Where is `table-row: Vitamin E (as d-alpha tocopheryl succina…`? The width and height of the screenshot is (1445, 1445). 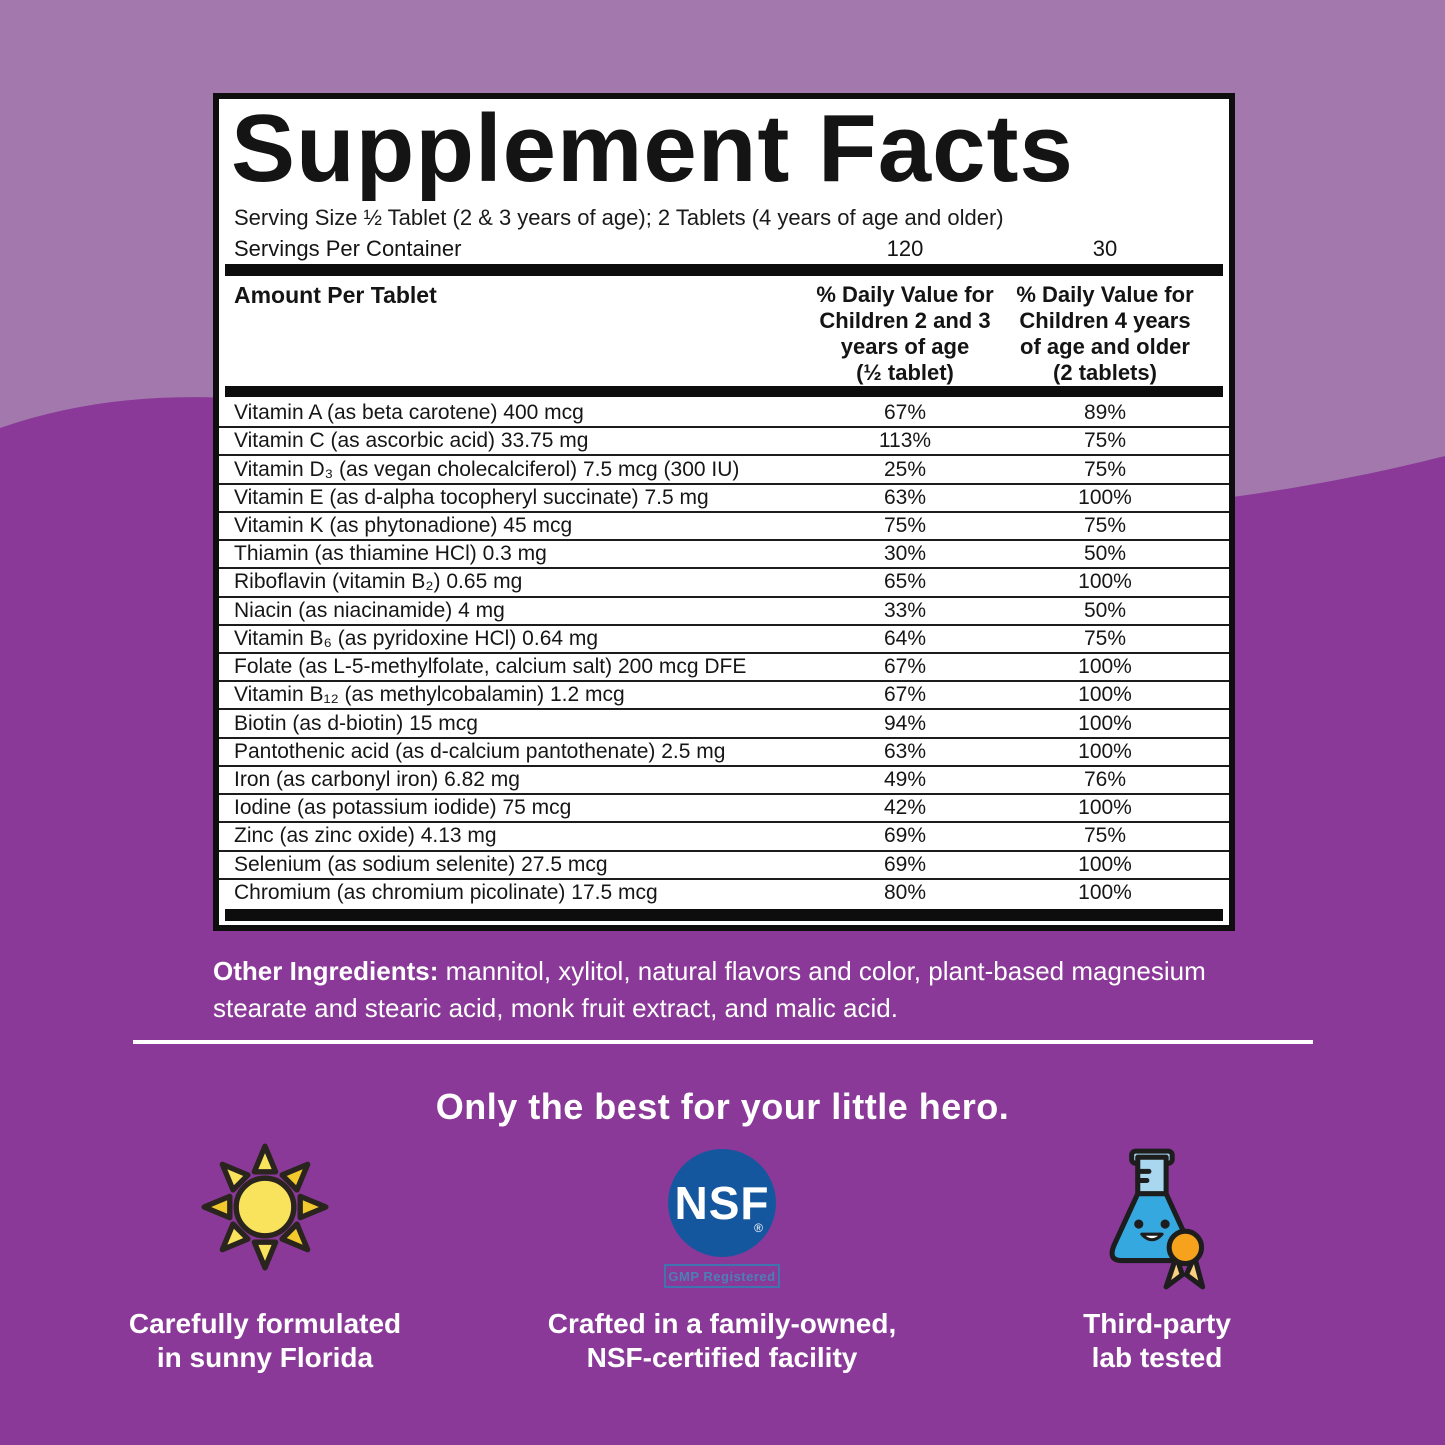
table-row: Vitamin E (as d-alpha tocopheryl succina… is located at coordinates (724, 499).